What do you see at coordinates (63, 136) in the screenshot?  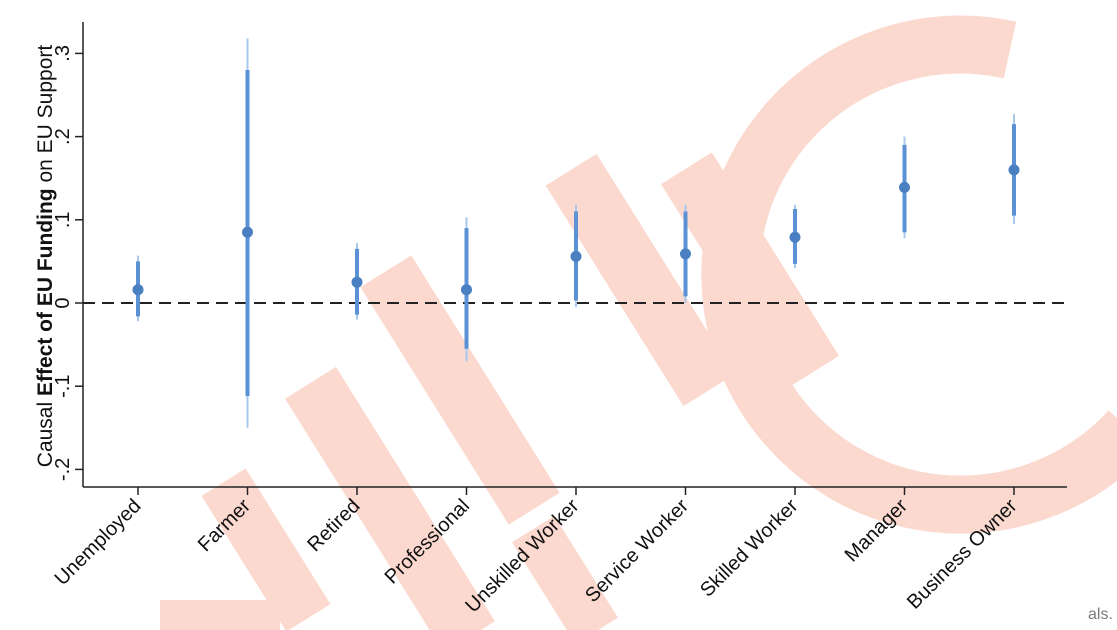 I see `y-tick-label: .2` at bounding box center [63, 136].